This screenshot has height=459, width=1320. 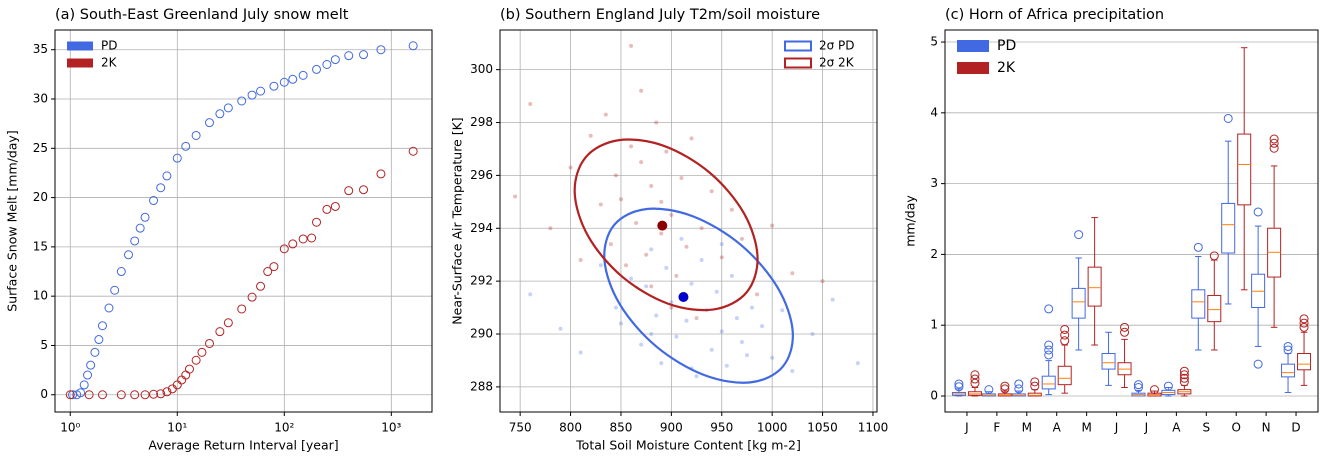 I want to click on x-tick-label: 800, so click(x=570, y=428).